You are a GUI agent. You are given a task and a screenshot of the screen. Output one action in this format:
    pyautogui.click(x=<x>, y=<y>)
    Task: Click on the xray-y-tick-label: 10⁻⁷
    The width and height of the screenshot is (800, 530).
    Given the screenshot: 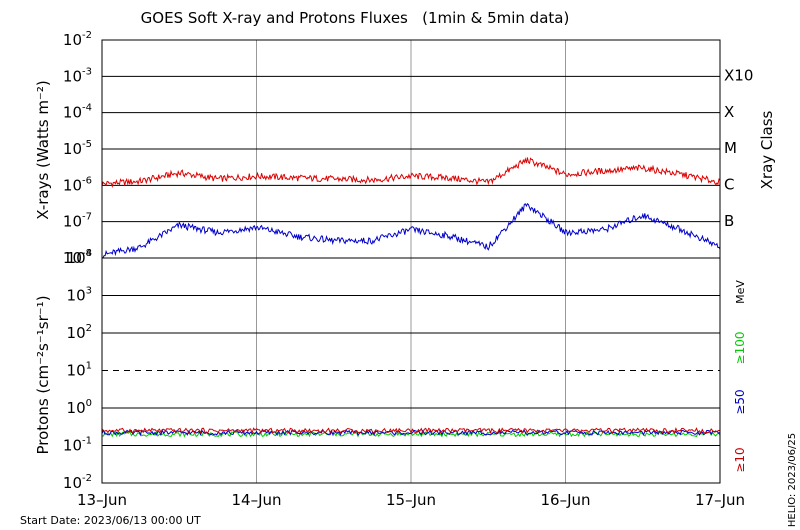 What is the action you would take?
    pyautogui.click(x=77, y=221)
    